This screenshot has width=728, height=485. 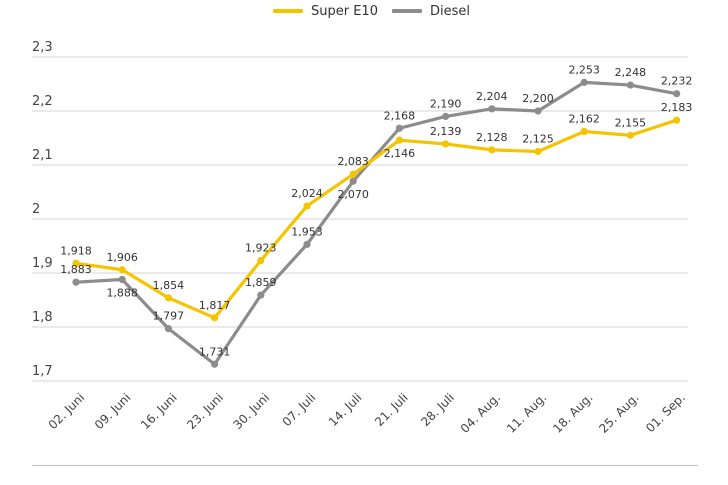 What do you see at coordinates (572, 412) in the screenshot?
I see `x-tick-label-11: 18. Aug.` at bounding box center [572, 412].